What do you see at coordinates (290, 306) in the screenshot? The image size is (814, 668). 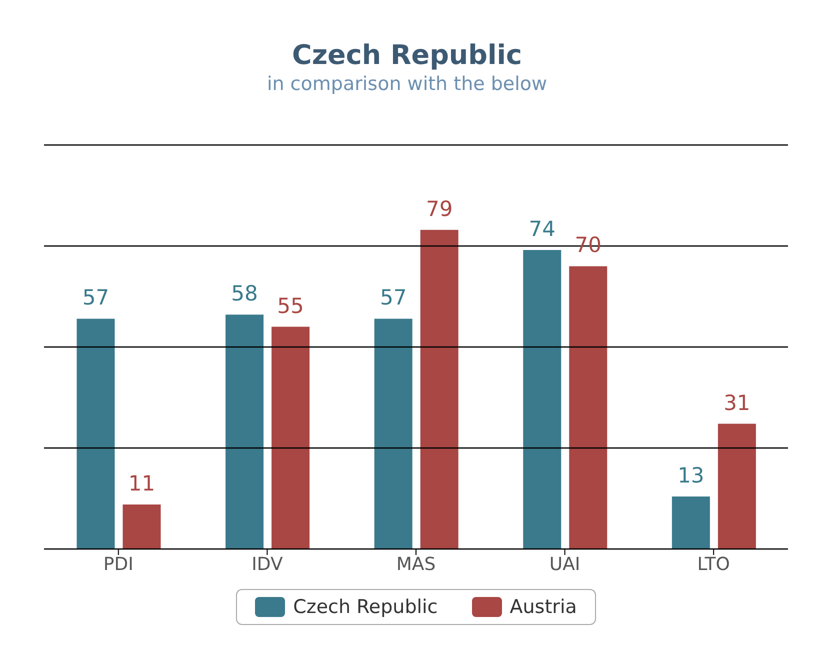 I see `data-label: 55` at bounding box center [290, 306].